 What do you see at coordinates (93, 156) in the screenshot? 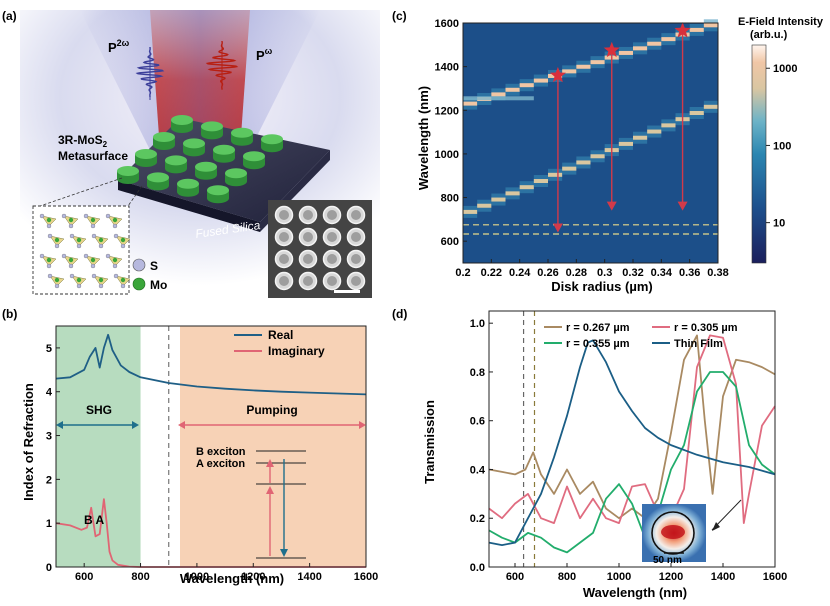
I see `metasurface-label-2: Metasurface` at bounding box center [93, 156].